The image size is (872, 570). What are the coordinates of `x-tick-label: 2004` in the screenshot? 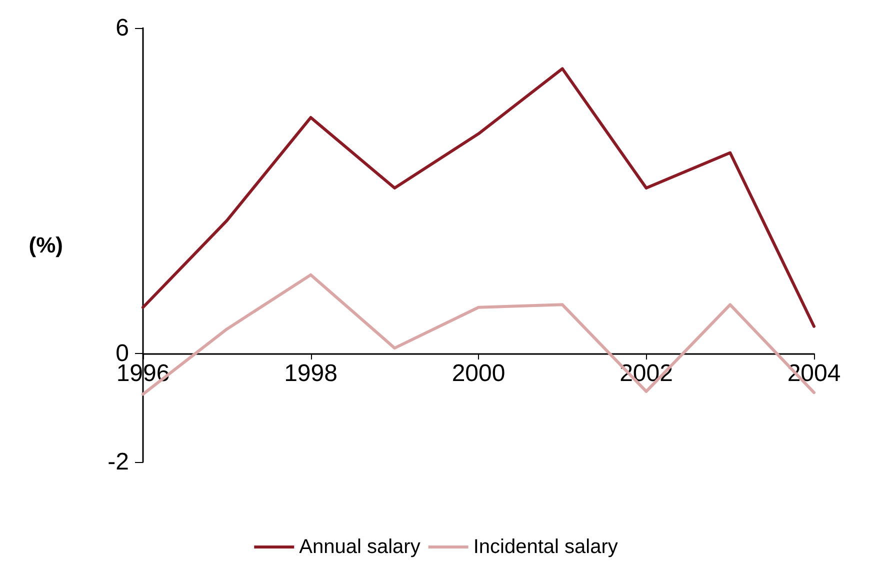 It's located at (814, 373).